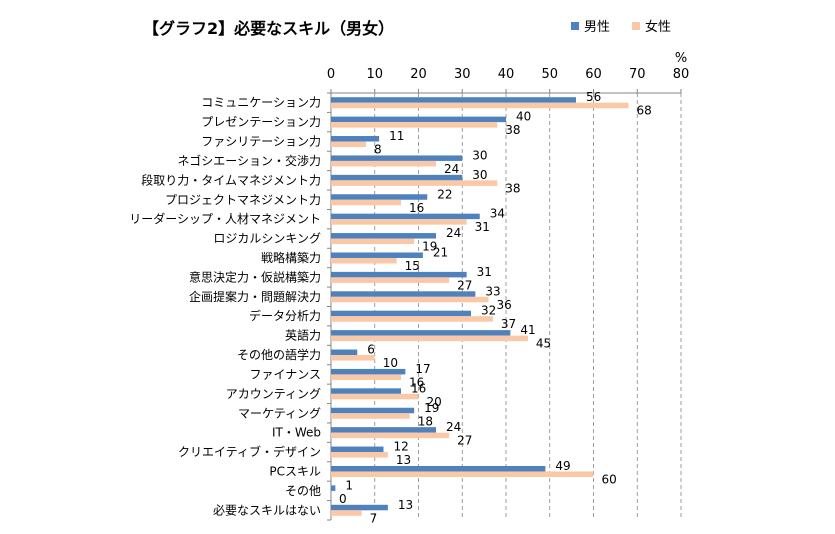 The image size is (835, 534). Describe the element at coordinates (412, 266) in the screenshot. I see `data-label-female: 15` at that location.